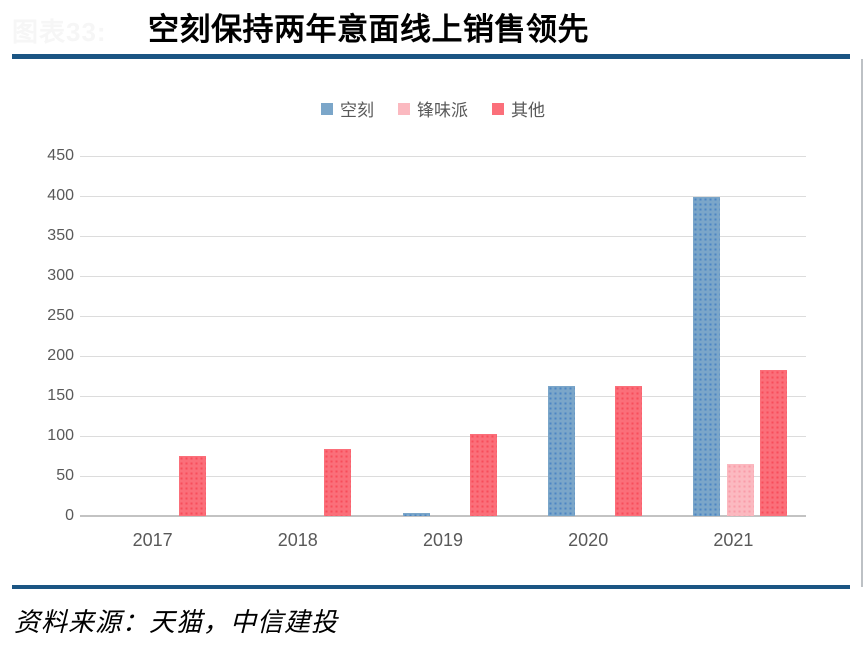 The height and width of the screenshot is (652, 866). I want to click on cell-right-border, so click(862, 323).